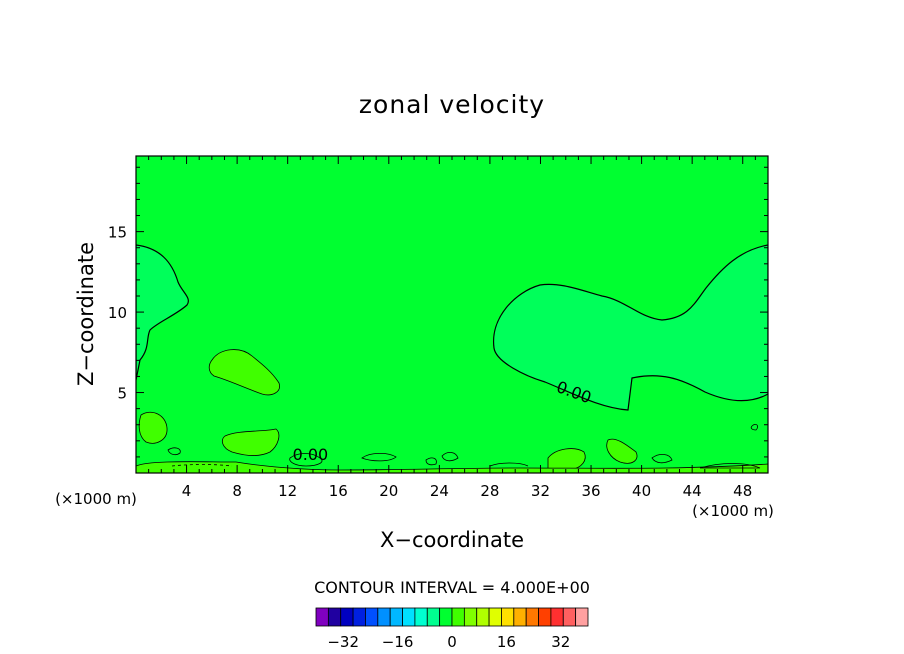 The width and height of the screenshot is (904, 654). Describe the element at coordinates (692, 491) in the screenshot. I see `x-tick-label: 44` at that location.